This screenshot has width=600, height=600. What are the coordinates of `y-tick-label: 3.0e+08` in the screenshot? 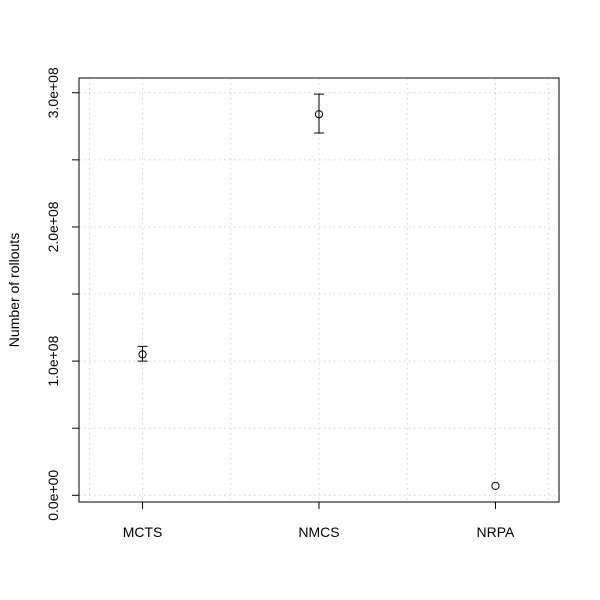 It's located at (53, 92).